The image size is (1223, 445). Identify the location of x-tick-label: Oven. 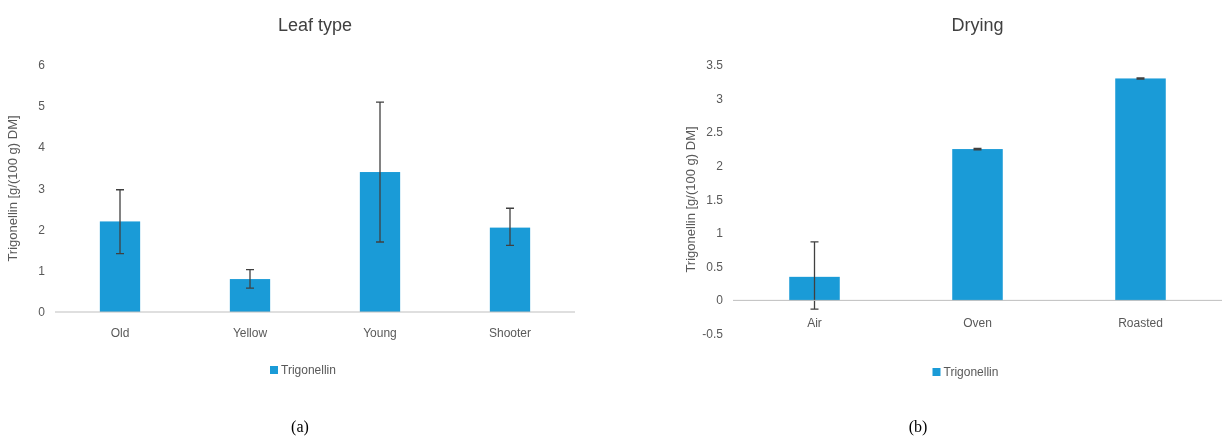
(977, 323).